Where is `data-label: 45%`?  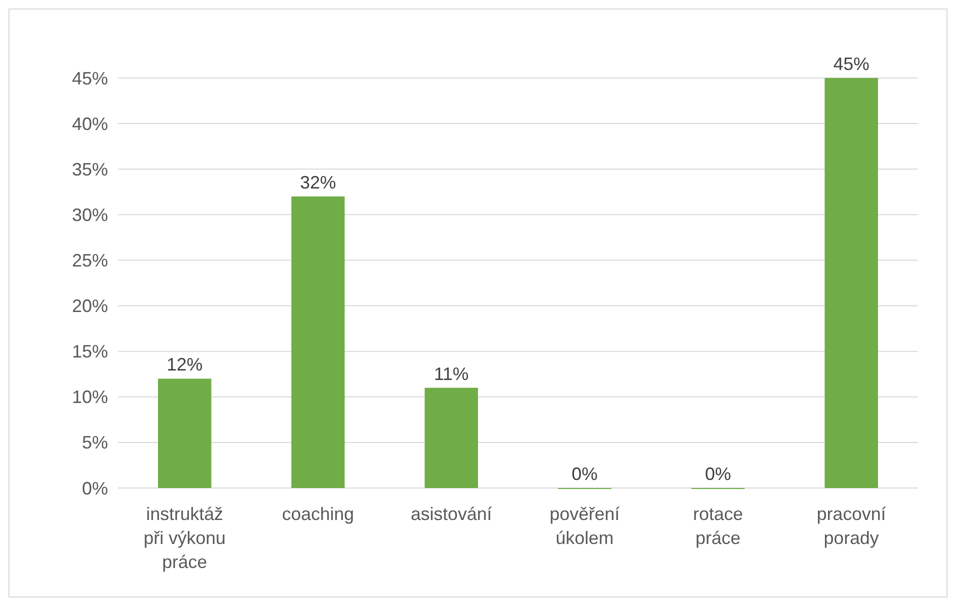 data-label: 45% is located at coordinates (851, 64).